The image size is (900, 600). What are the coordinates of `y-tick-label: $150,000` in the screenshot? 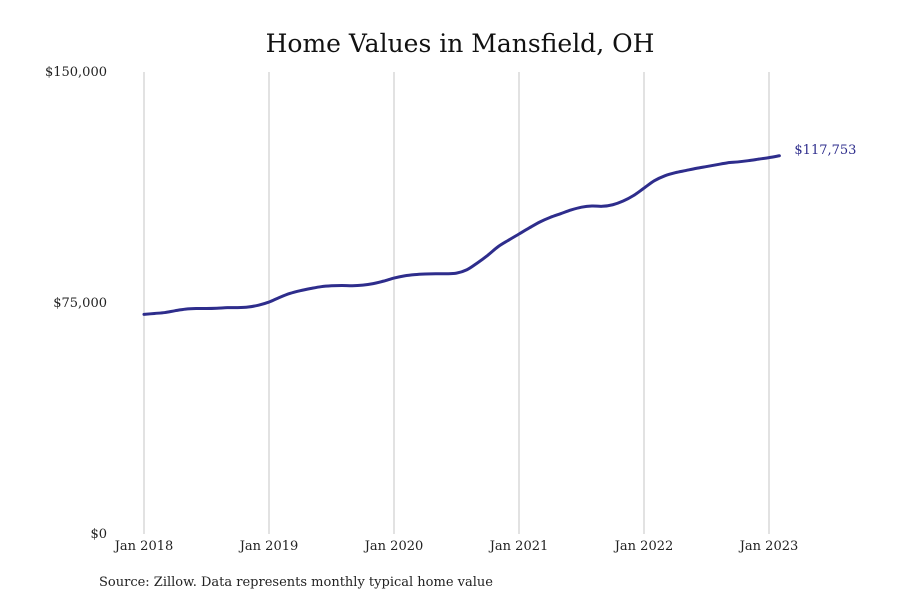 It's located at (76, 72).